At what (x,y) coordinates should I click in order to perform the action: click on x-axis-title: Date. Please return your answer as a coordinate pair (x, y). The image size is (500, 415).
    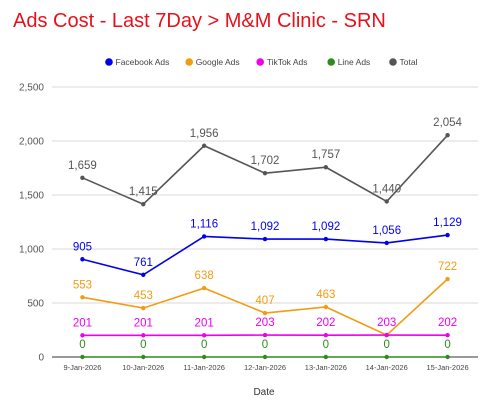
    Looking at the image, I should click on (264, 392).